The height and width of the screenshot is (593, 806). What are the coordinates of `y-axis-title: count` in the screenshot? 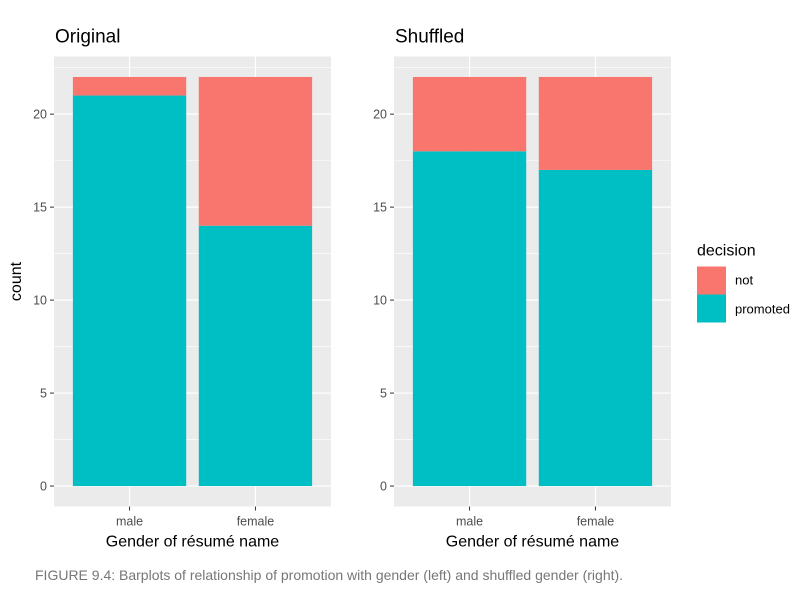 It's located at (16, 281).